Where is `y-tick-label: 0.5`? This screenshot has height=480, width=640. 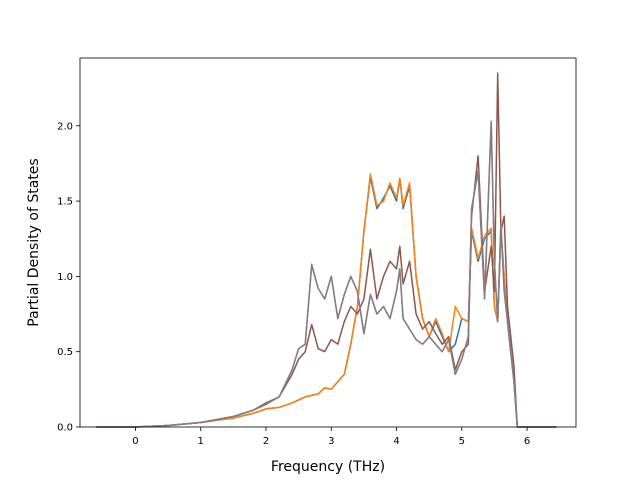
y-tick-label: 0.5 is located at coordinates (65, 352).